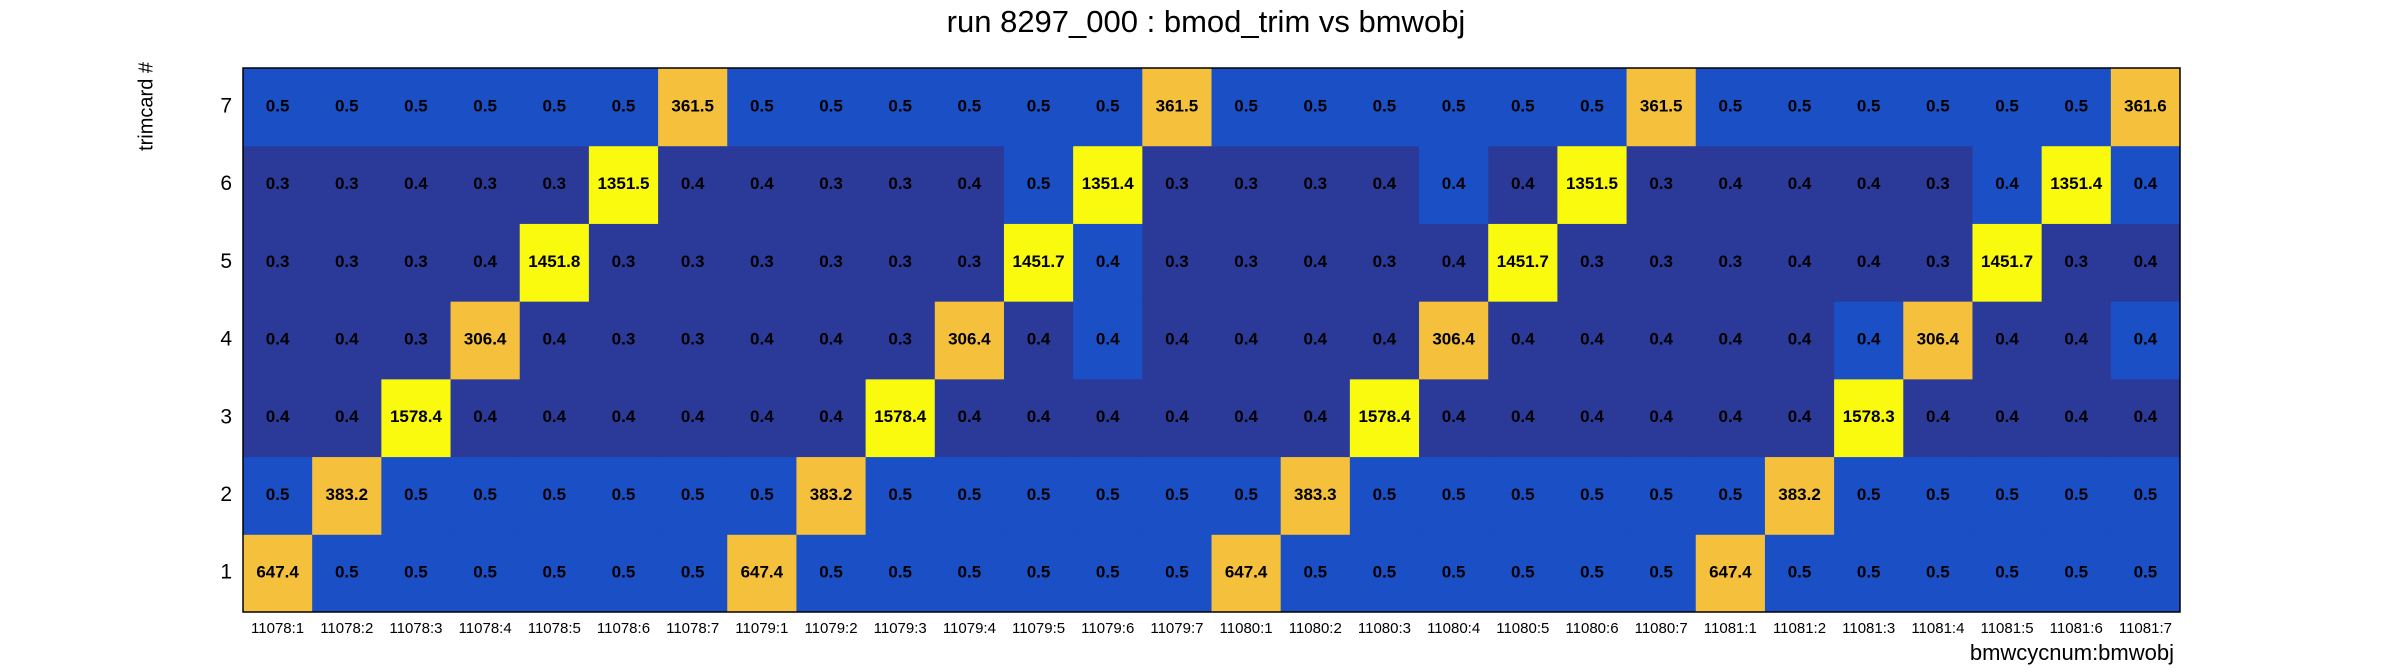 Image resolution: width=2396 pixels, height=672 pixels. I want to click on cell-label: 1578.4, so click(416, 416).